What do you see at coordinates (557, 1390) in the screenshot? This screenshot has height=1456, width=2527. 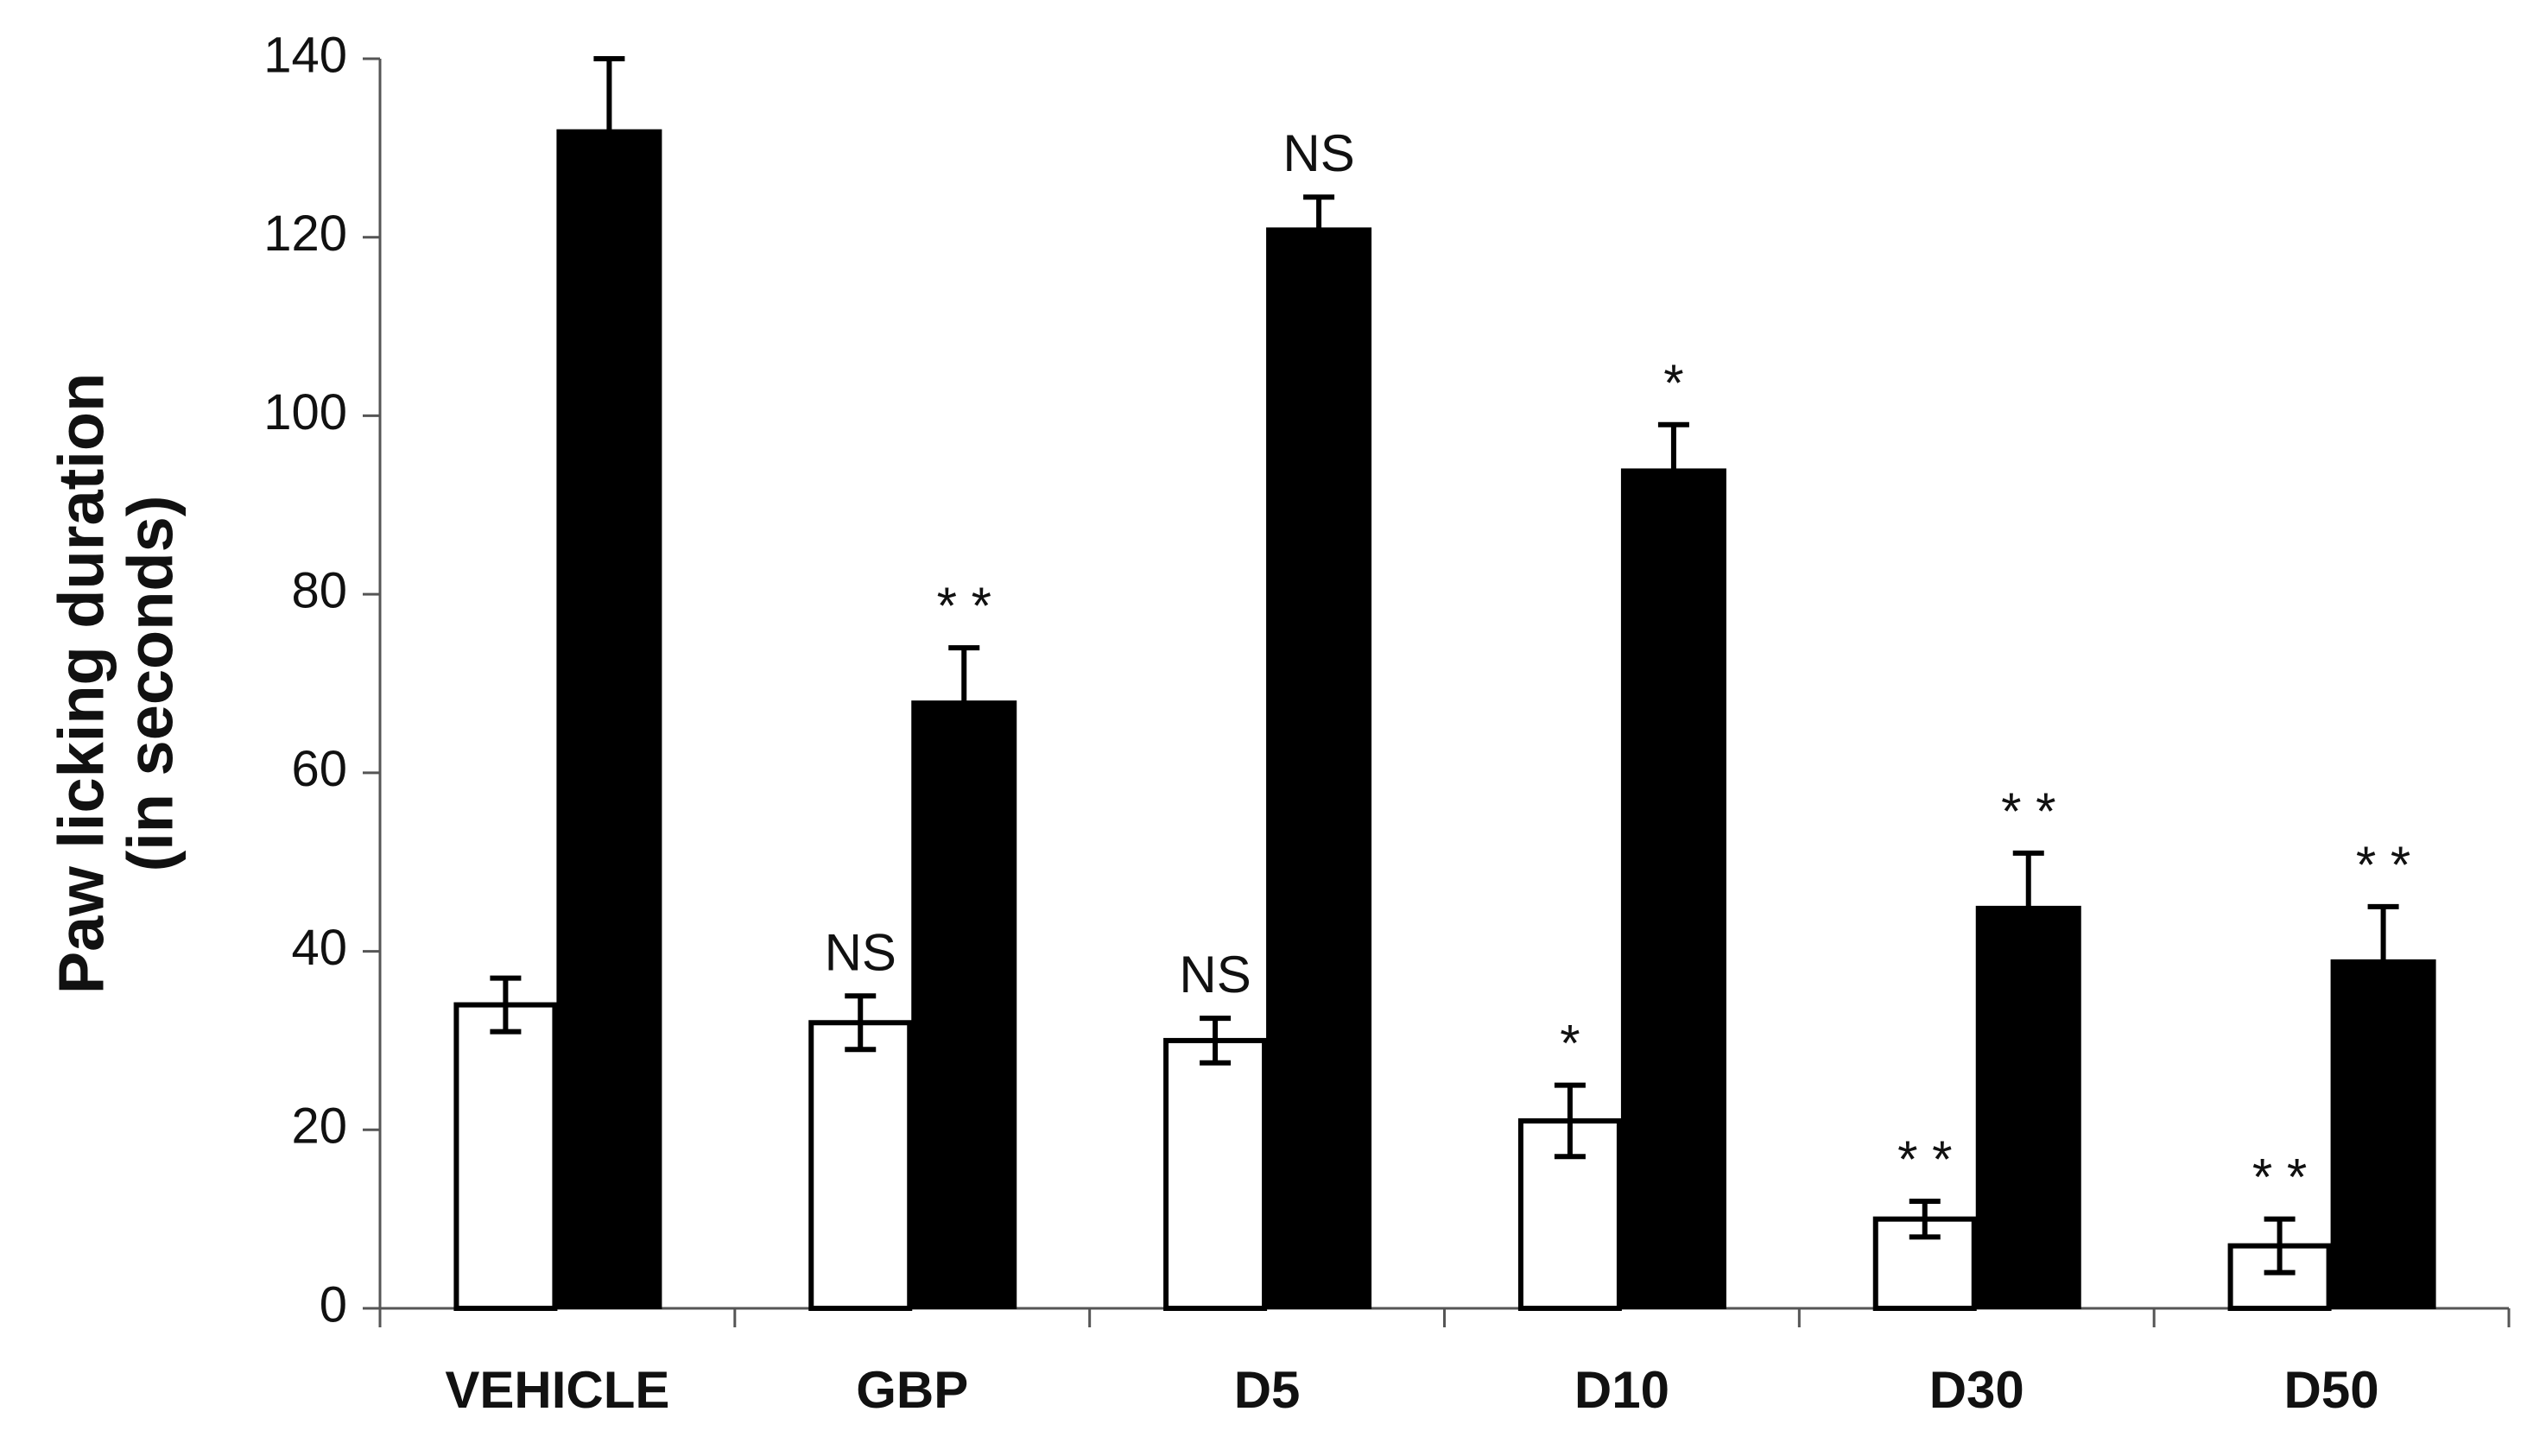 I see `x-category-label: VEHICLE` at bounding box center [557, 1390].